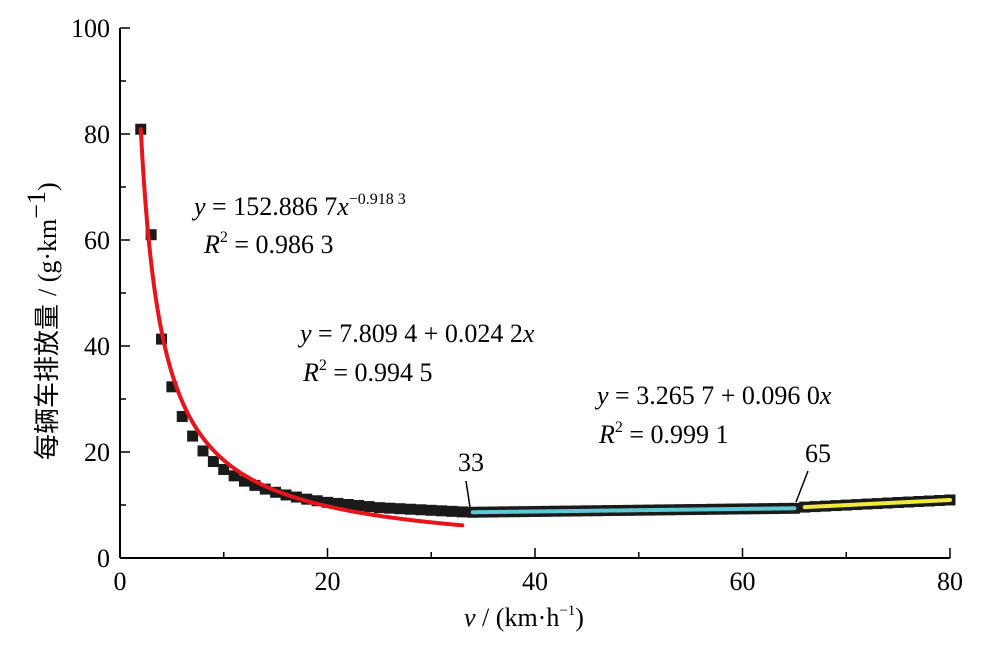 Image resolution: width=988 pixels, height=655 pixels. Describe the element at coordinates (950, 581) in the screenshot. I see `x-tick-label: 80` at that location.